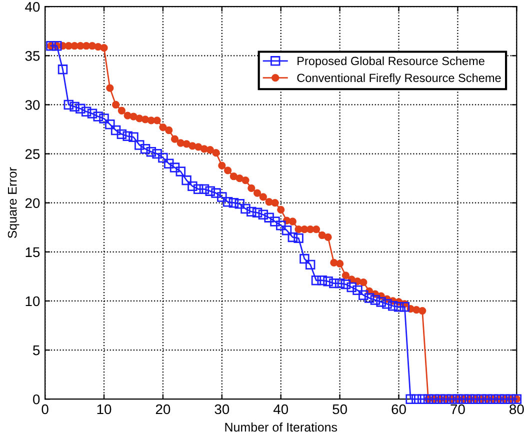  What do you see at coordinates (280, 409) in the screenshot?
I see `x-tick-label: 40` at bounding box center [280, 409].